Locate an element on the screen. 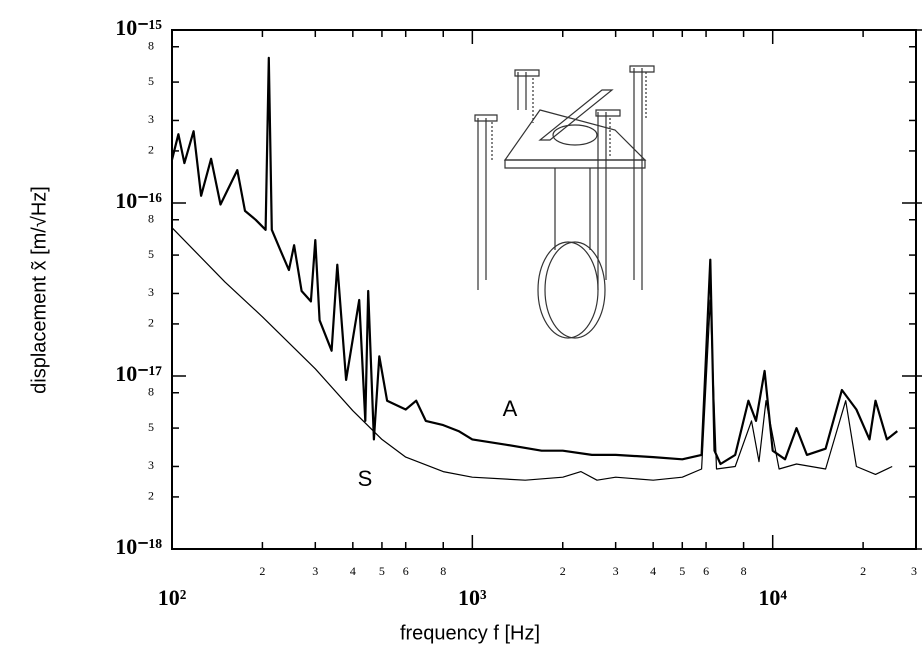 This screenshot has height=650, width=922. annotation: S is located at coordinates (365, 478).